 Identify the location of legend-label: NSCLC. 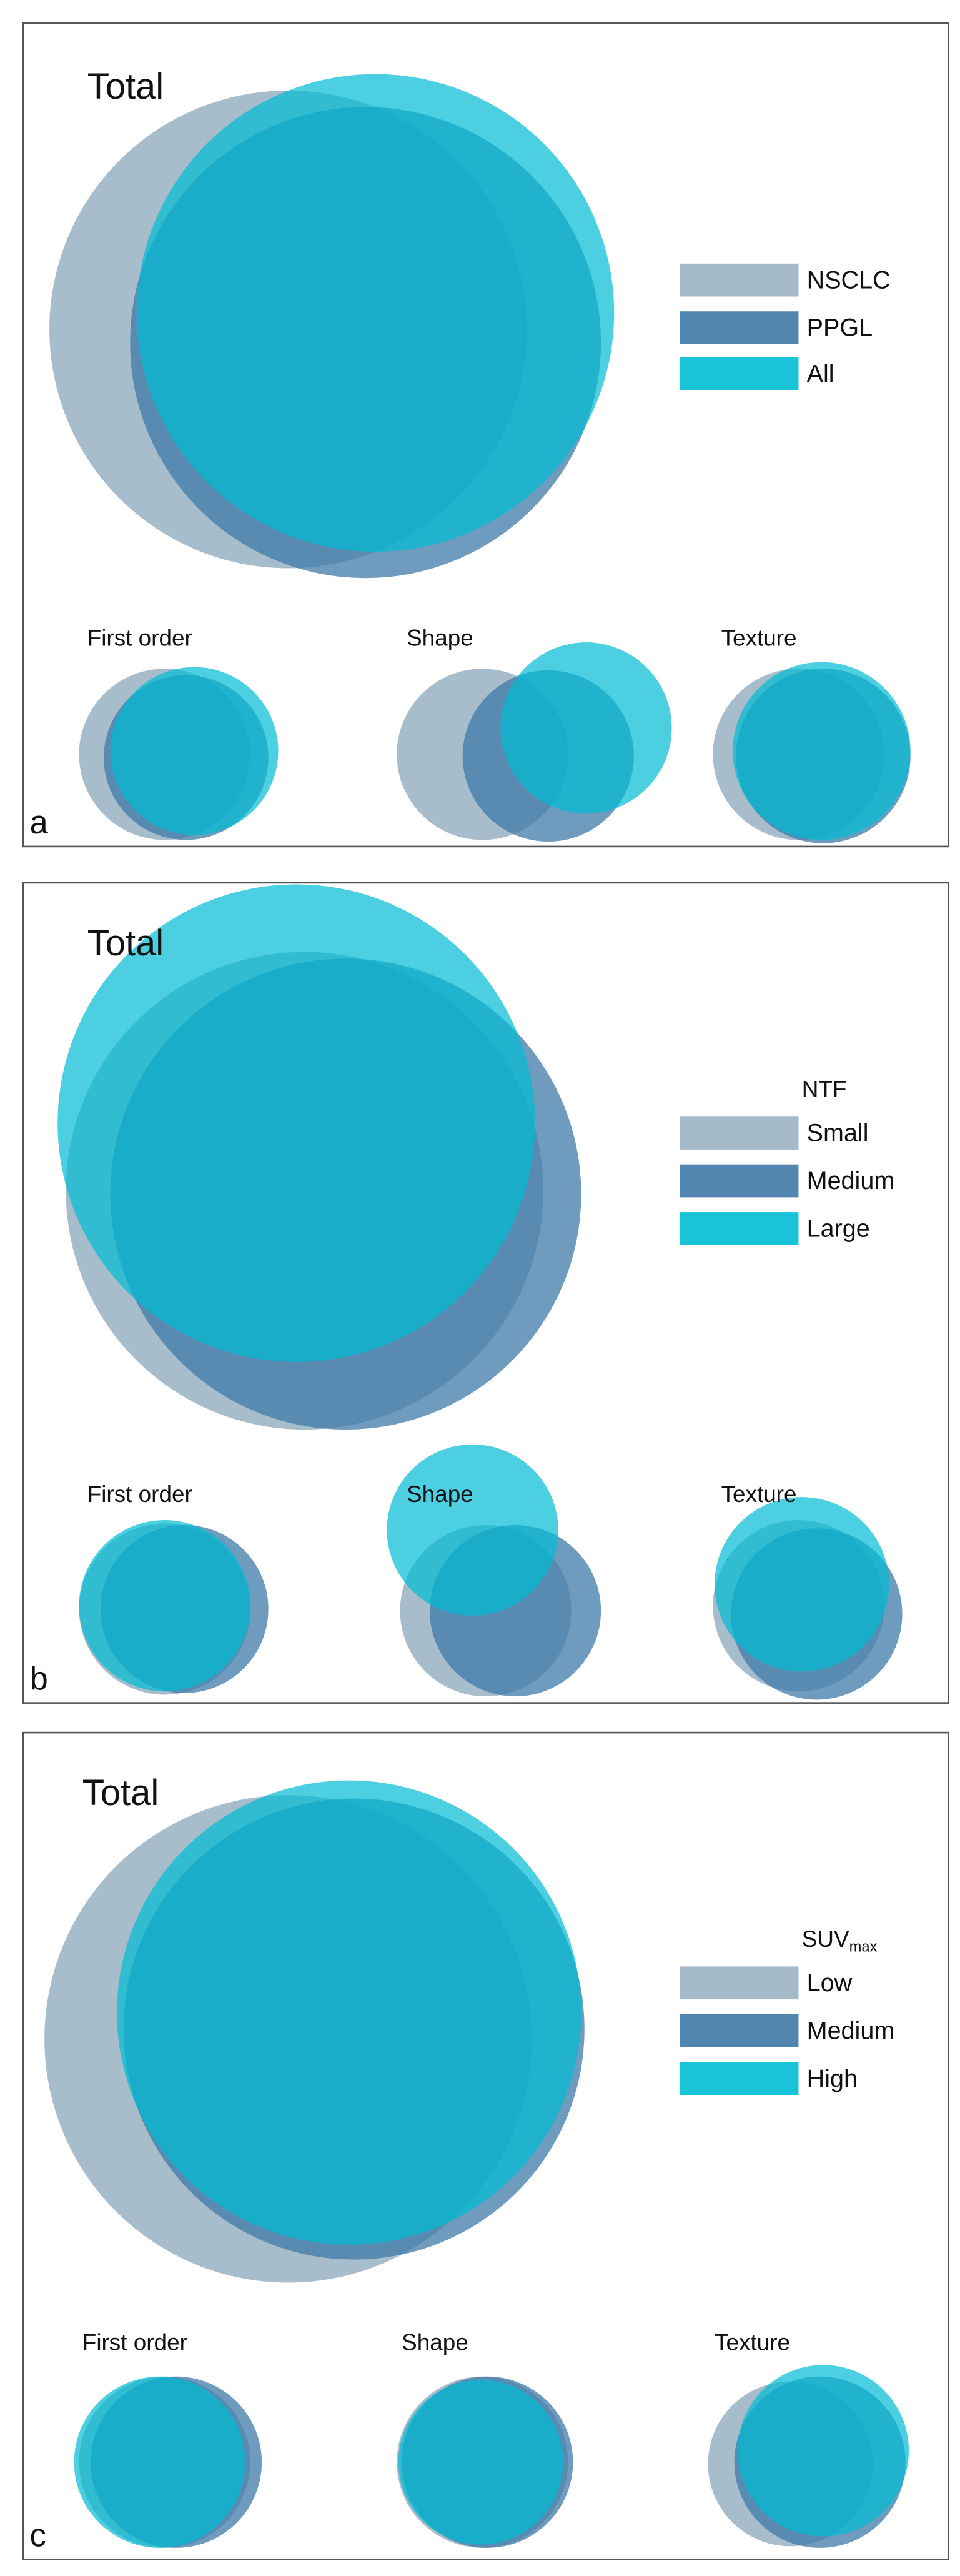
(849, 280).